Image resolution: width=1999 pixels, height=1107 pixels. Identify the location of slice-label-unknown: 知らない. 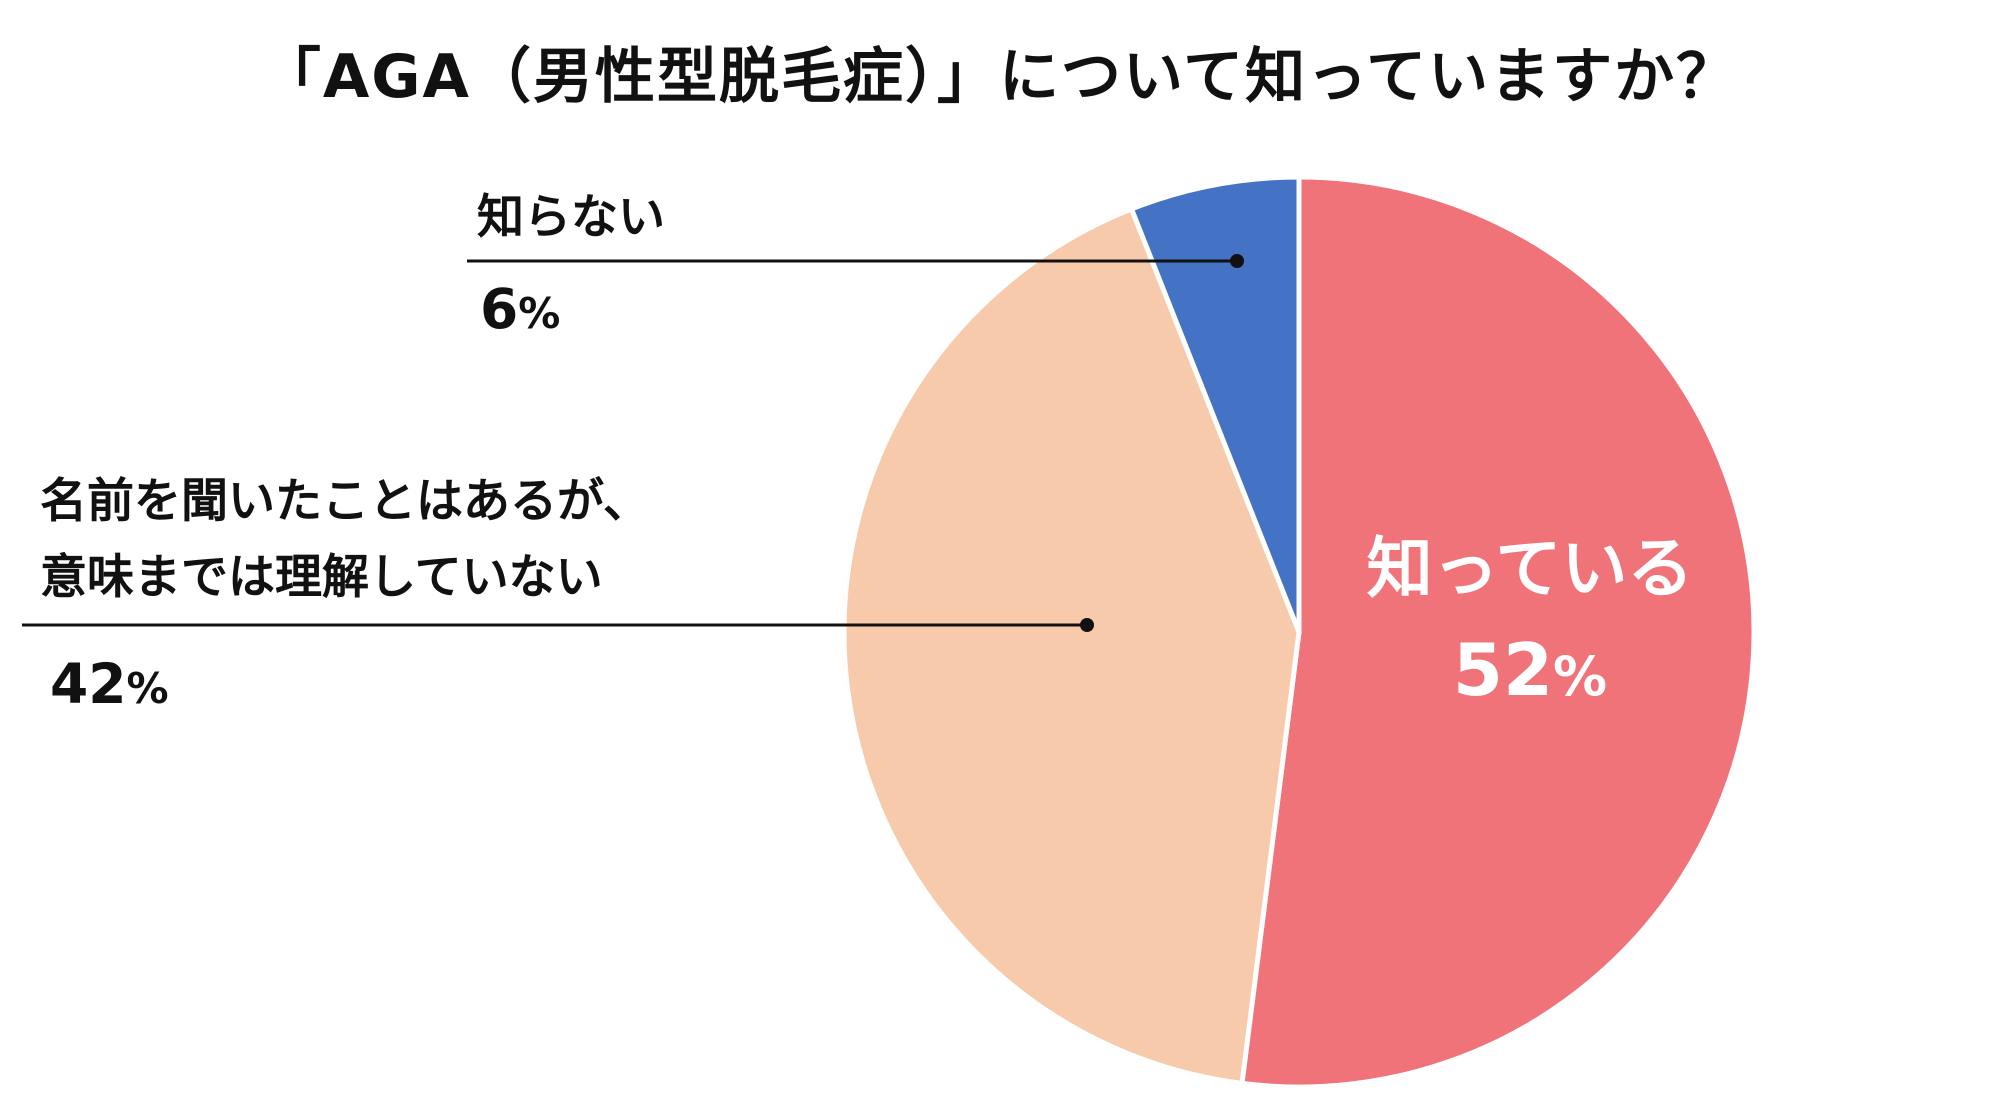
(571, 217).